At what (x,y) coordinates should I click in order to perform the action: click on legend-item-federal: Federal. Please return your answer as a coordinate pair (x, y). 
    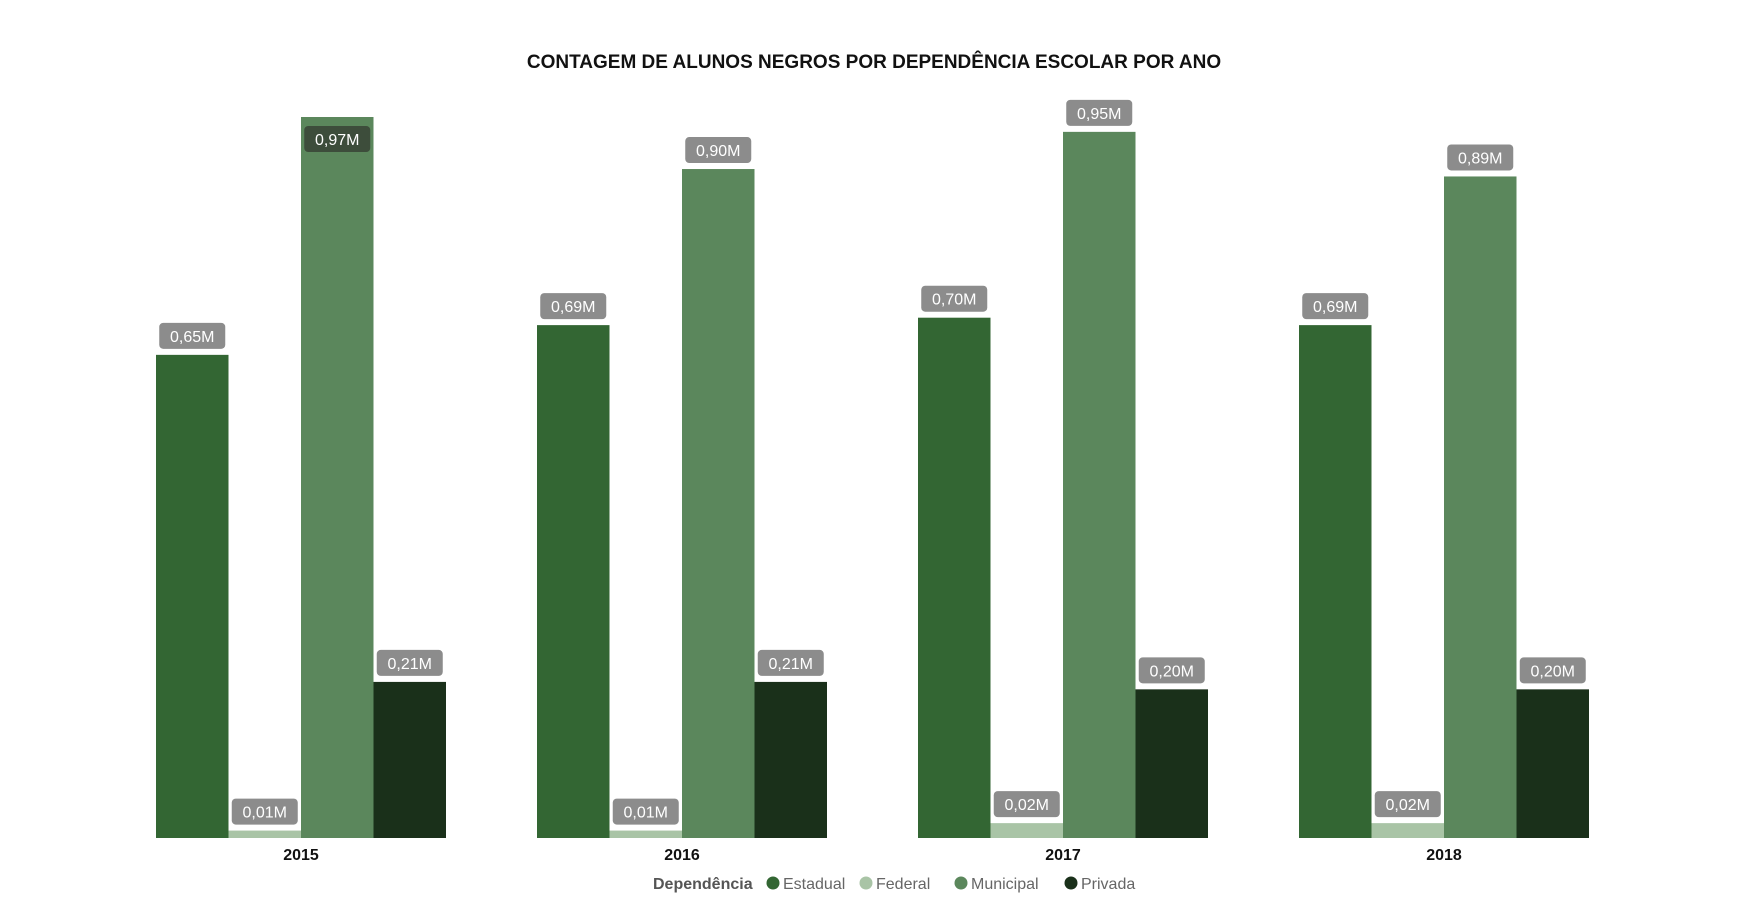
    Looking at the image, I should click on (895, 884).